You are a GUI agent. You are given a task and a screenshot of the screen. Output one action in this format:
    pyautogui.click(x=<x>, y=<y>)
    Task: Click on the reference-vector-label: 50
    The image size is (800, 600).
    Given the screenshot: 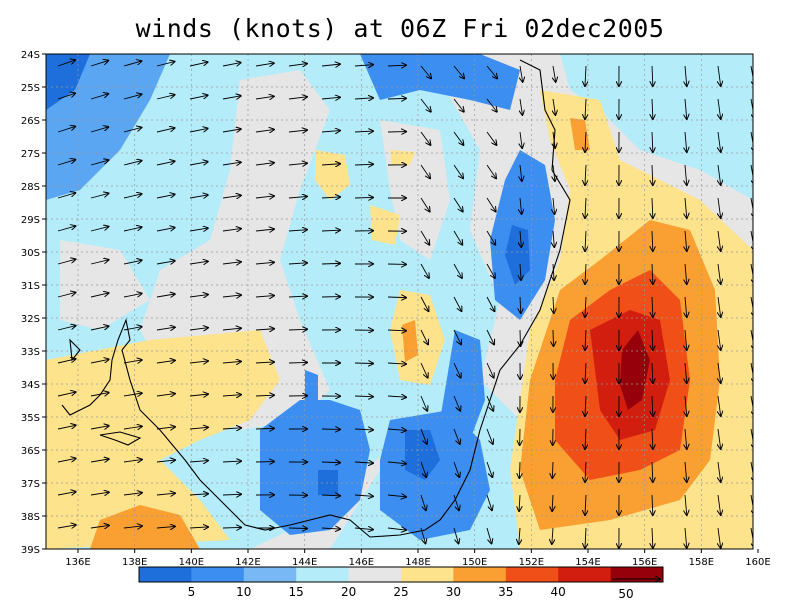 What is the action you would take?
    pyautogui.click(x=625, y=593)
    